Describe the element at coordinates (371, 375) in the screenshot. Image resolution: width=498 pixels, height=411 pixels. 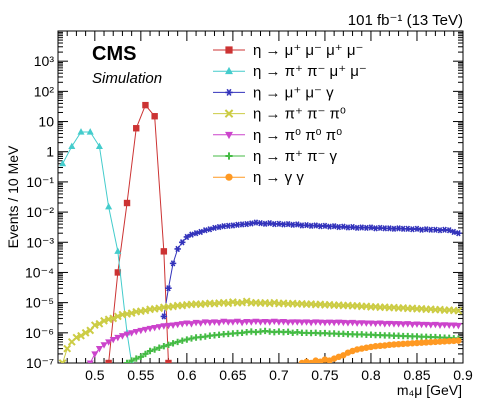
I see `x-tick-label: 0.8` at that location.